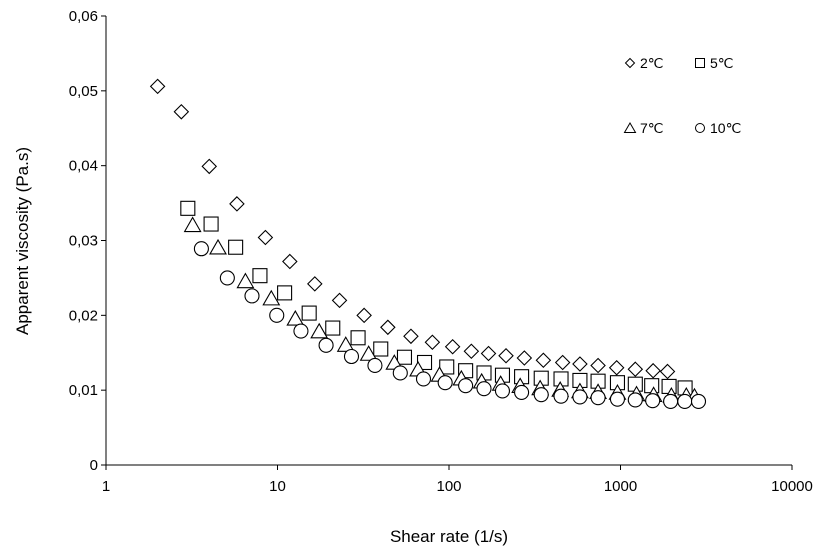  I want to click on x-tick-label: 1000, so click(620, 486).